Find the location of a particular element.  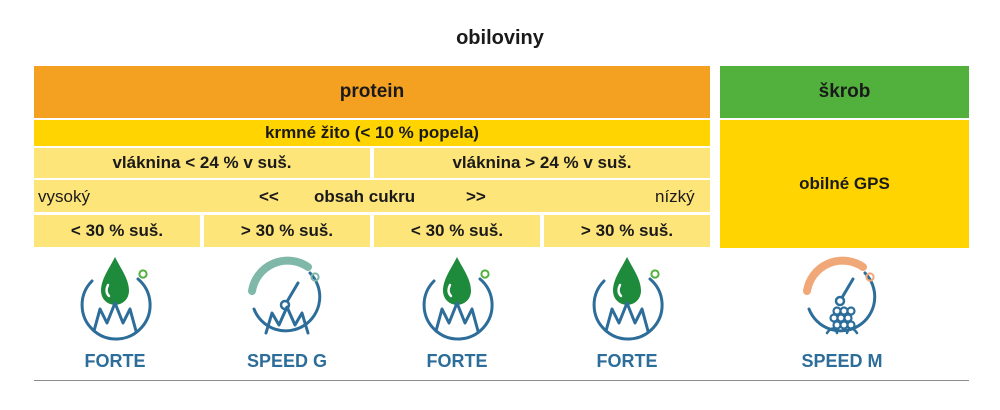

sugar-high-label: vysoký is located at coordinates (64, 196).